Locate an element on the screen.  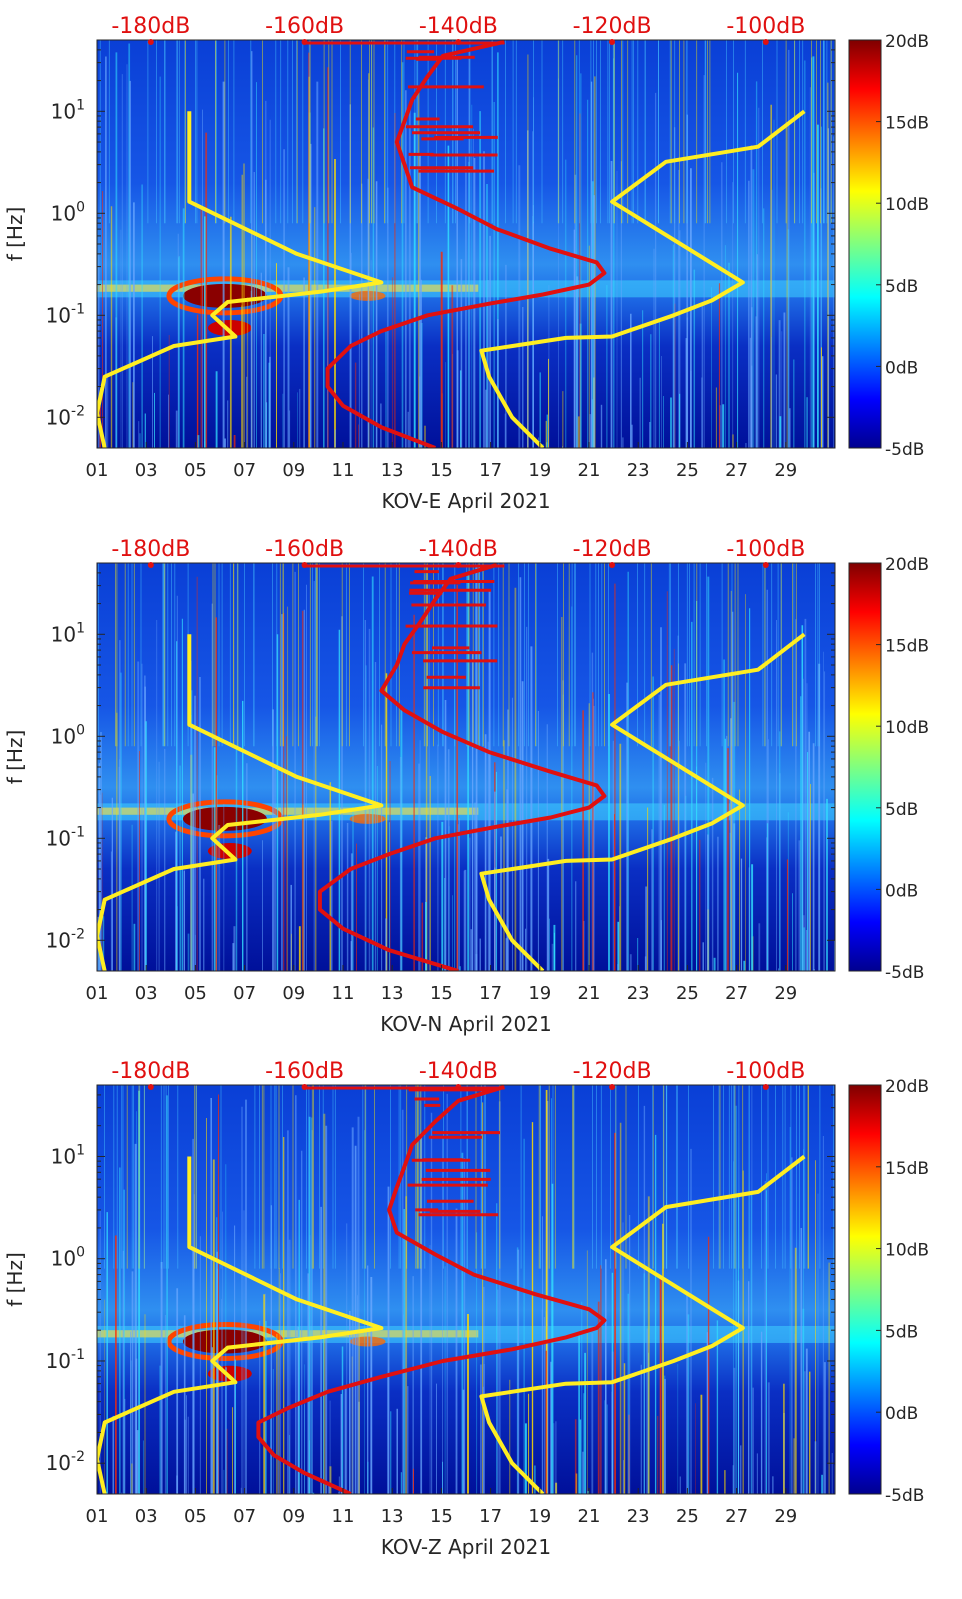
event-patch is located at coordinates (367, 818).